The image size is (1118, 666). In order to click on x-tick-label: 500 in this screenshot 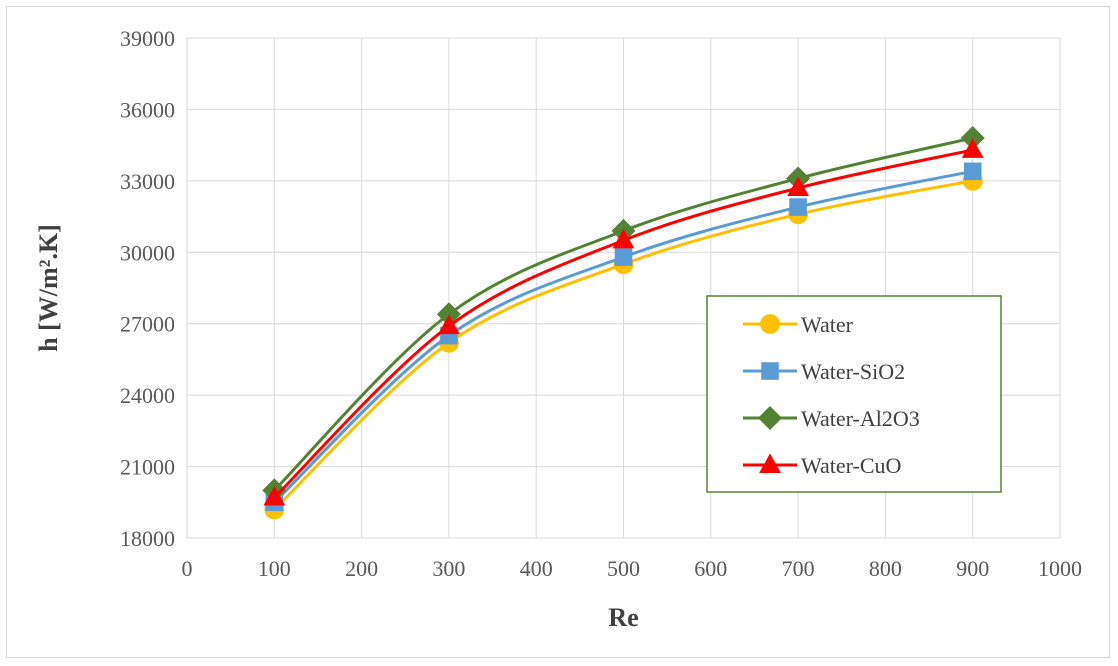, I will do `click(623, 568)`.